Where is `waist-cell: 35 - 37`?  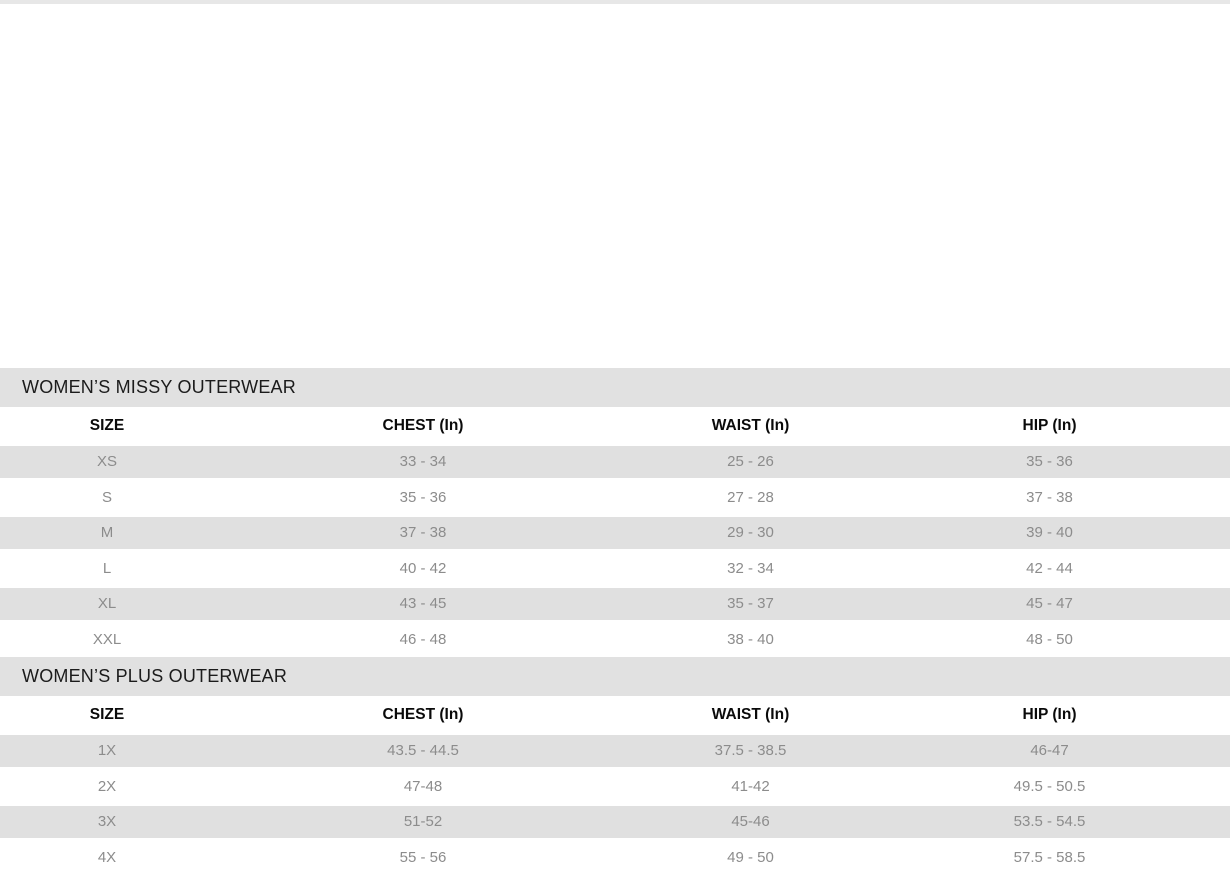
waist-cell: 35 - 37 is located at coordinates (750, 603).